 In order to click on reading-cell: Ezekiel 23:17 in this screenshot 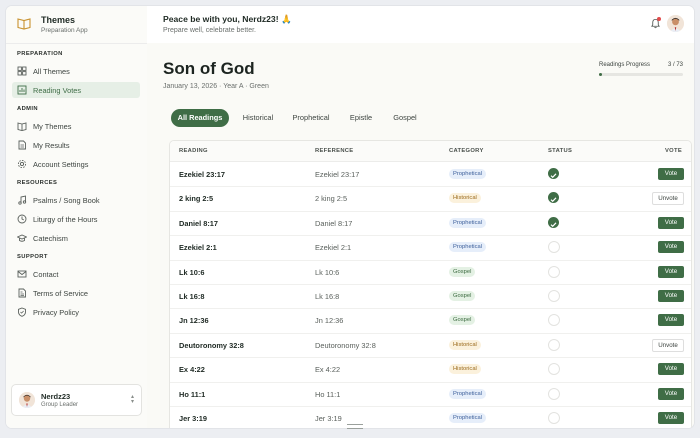, I will do `click(202, 174)`.